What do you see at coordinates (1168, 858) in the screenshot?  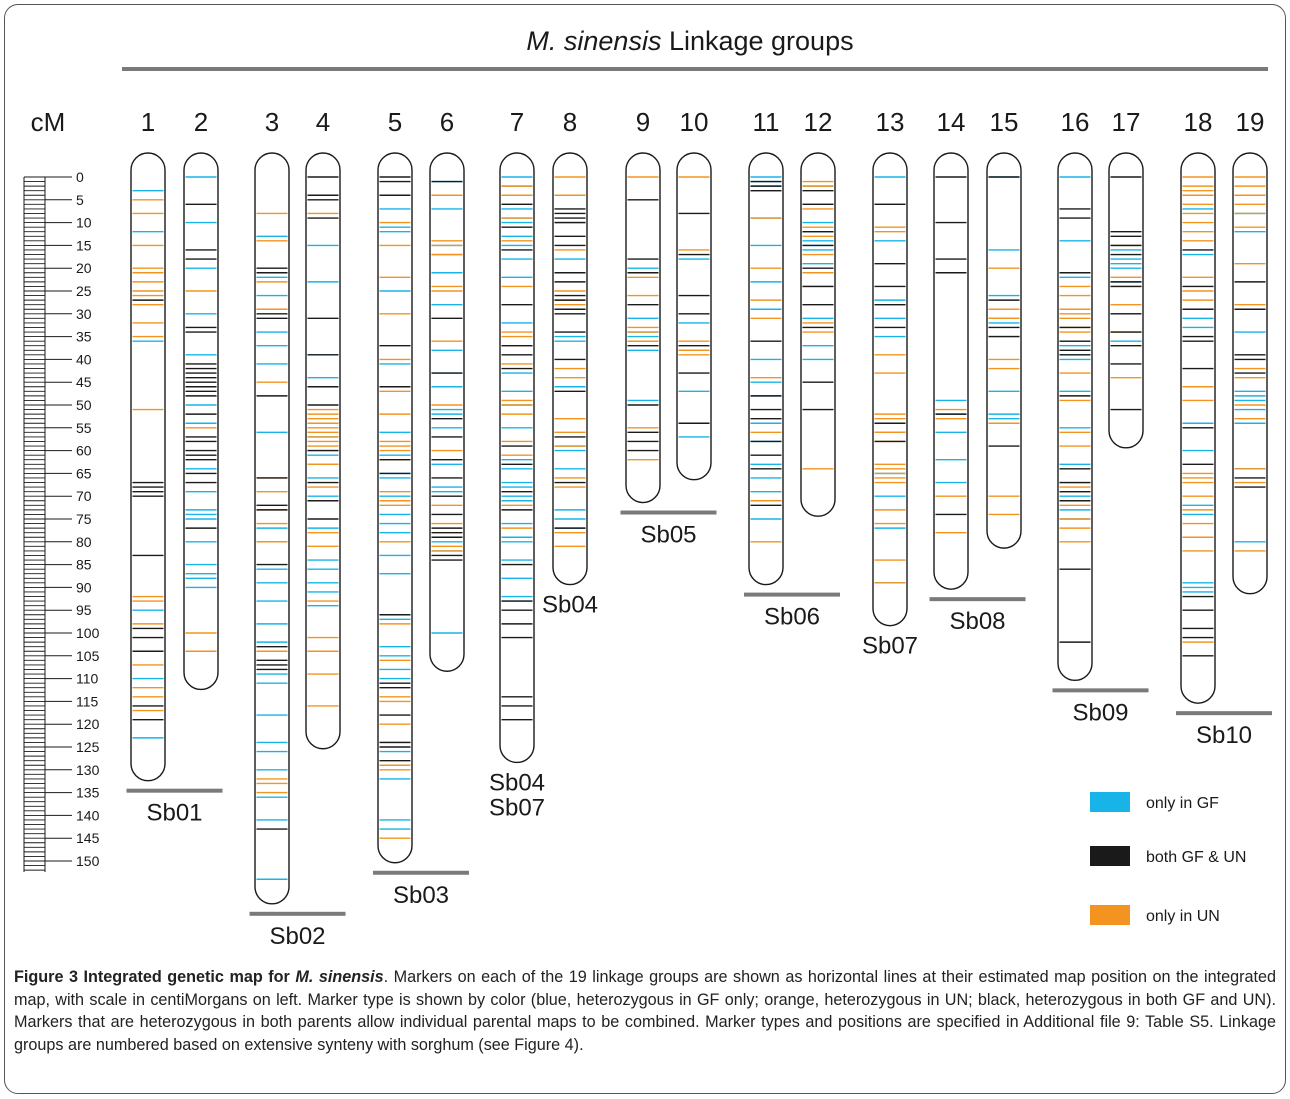 I see `legend: only in GF both GF & UN only in UN` at bounding box center [1168, 858].